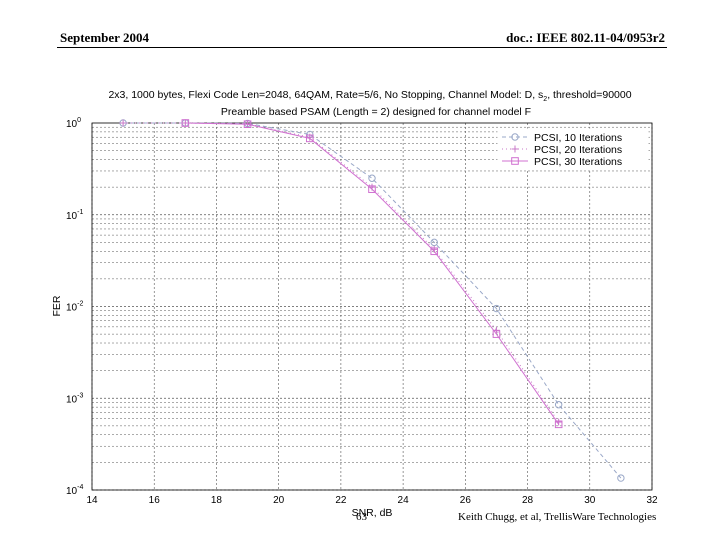  I want to click on legend-label: PCSI, 20 Iterations, so click(578, 150).